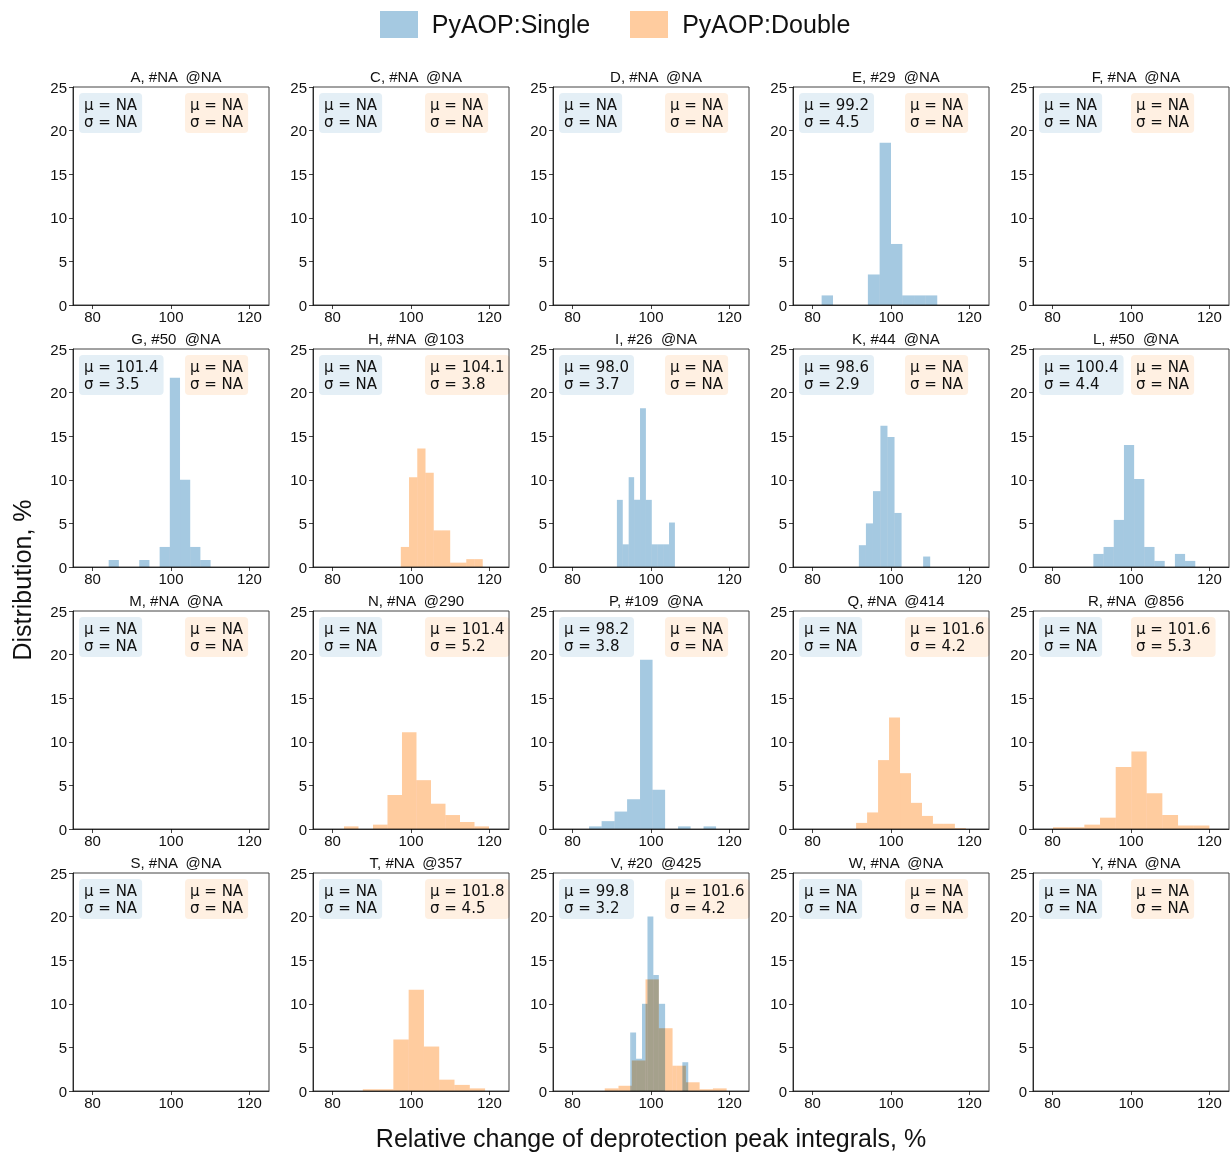  What do you see at coordinates (416, 76) in the screenshot?
I see `chart-title: C, #NA @NA` at bounding box center [416, 76].